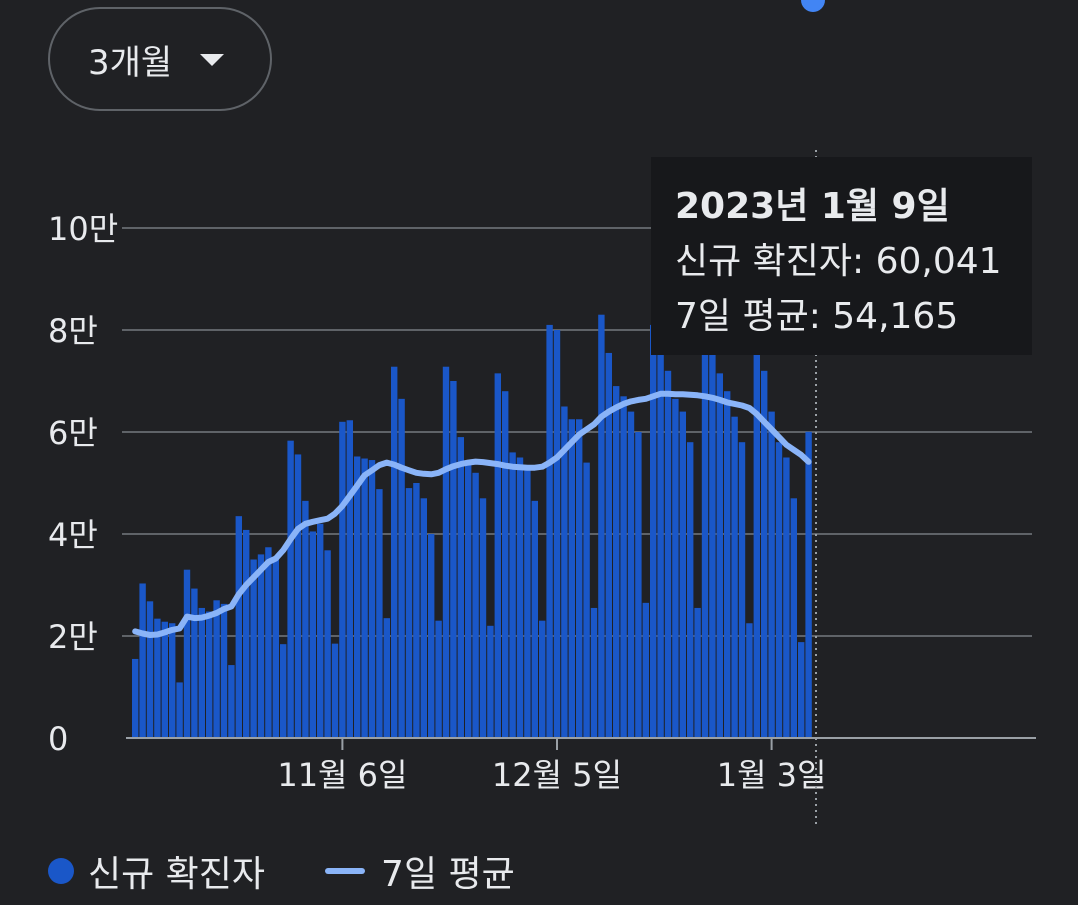  Describe the element at coordinates (448, 874) in the screenshot. I see `legend-average-label: 7일 평균` at that location.